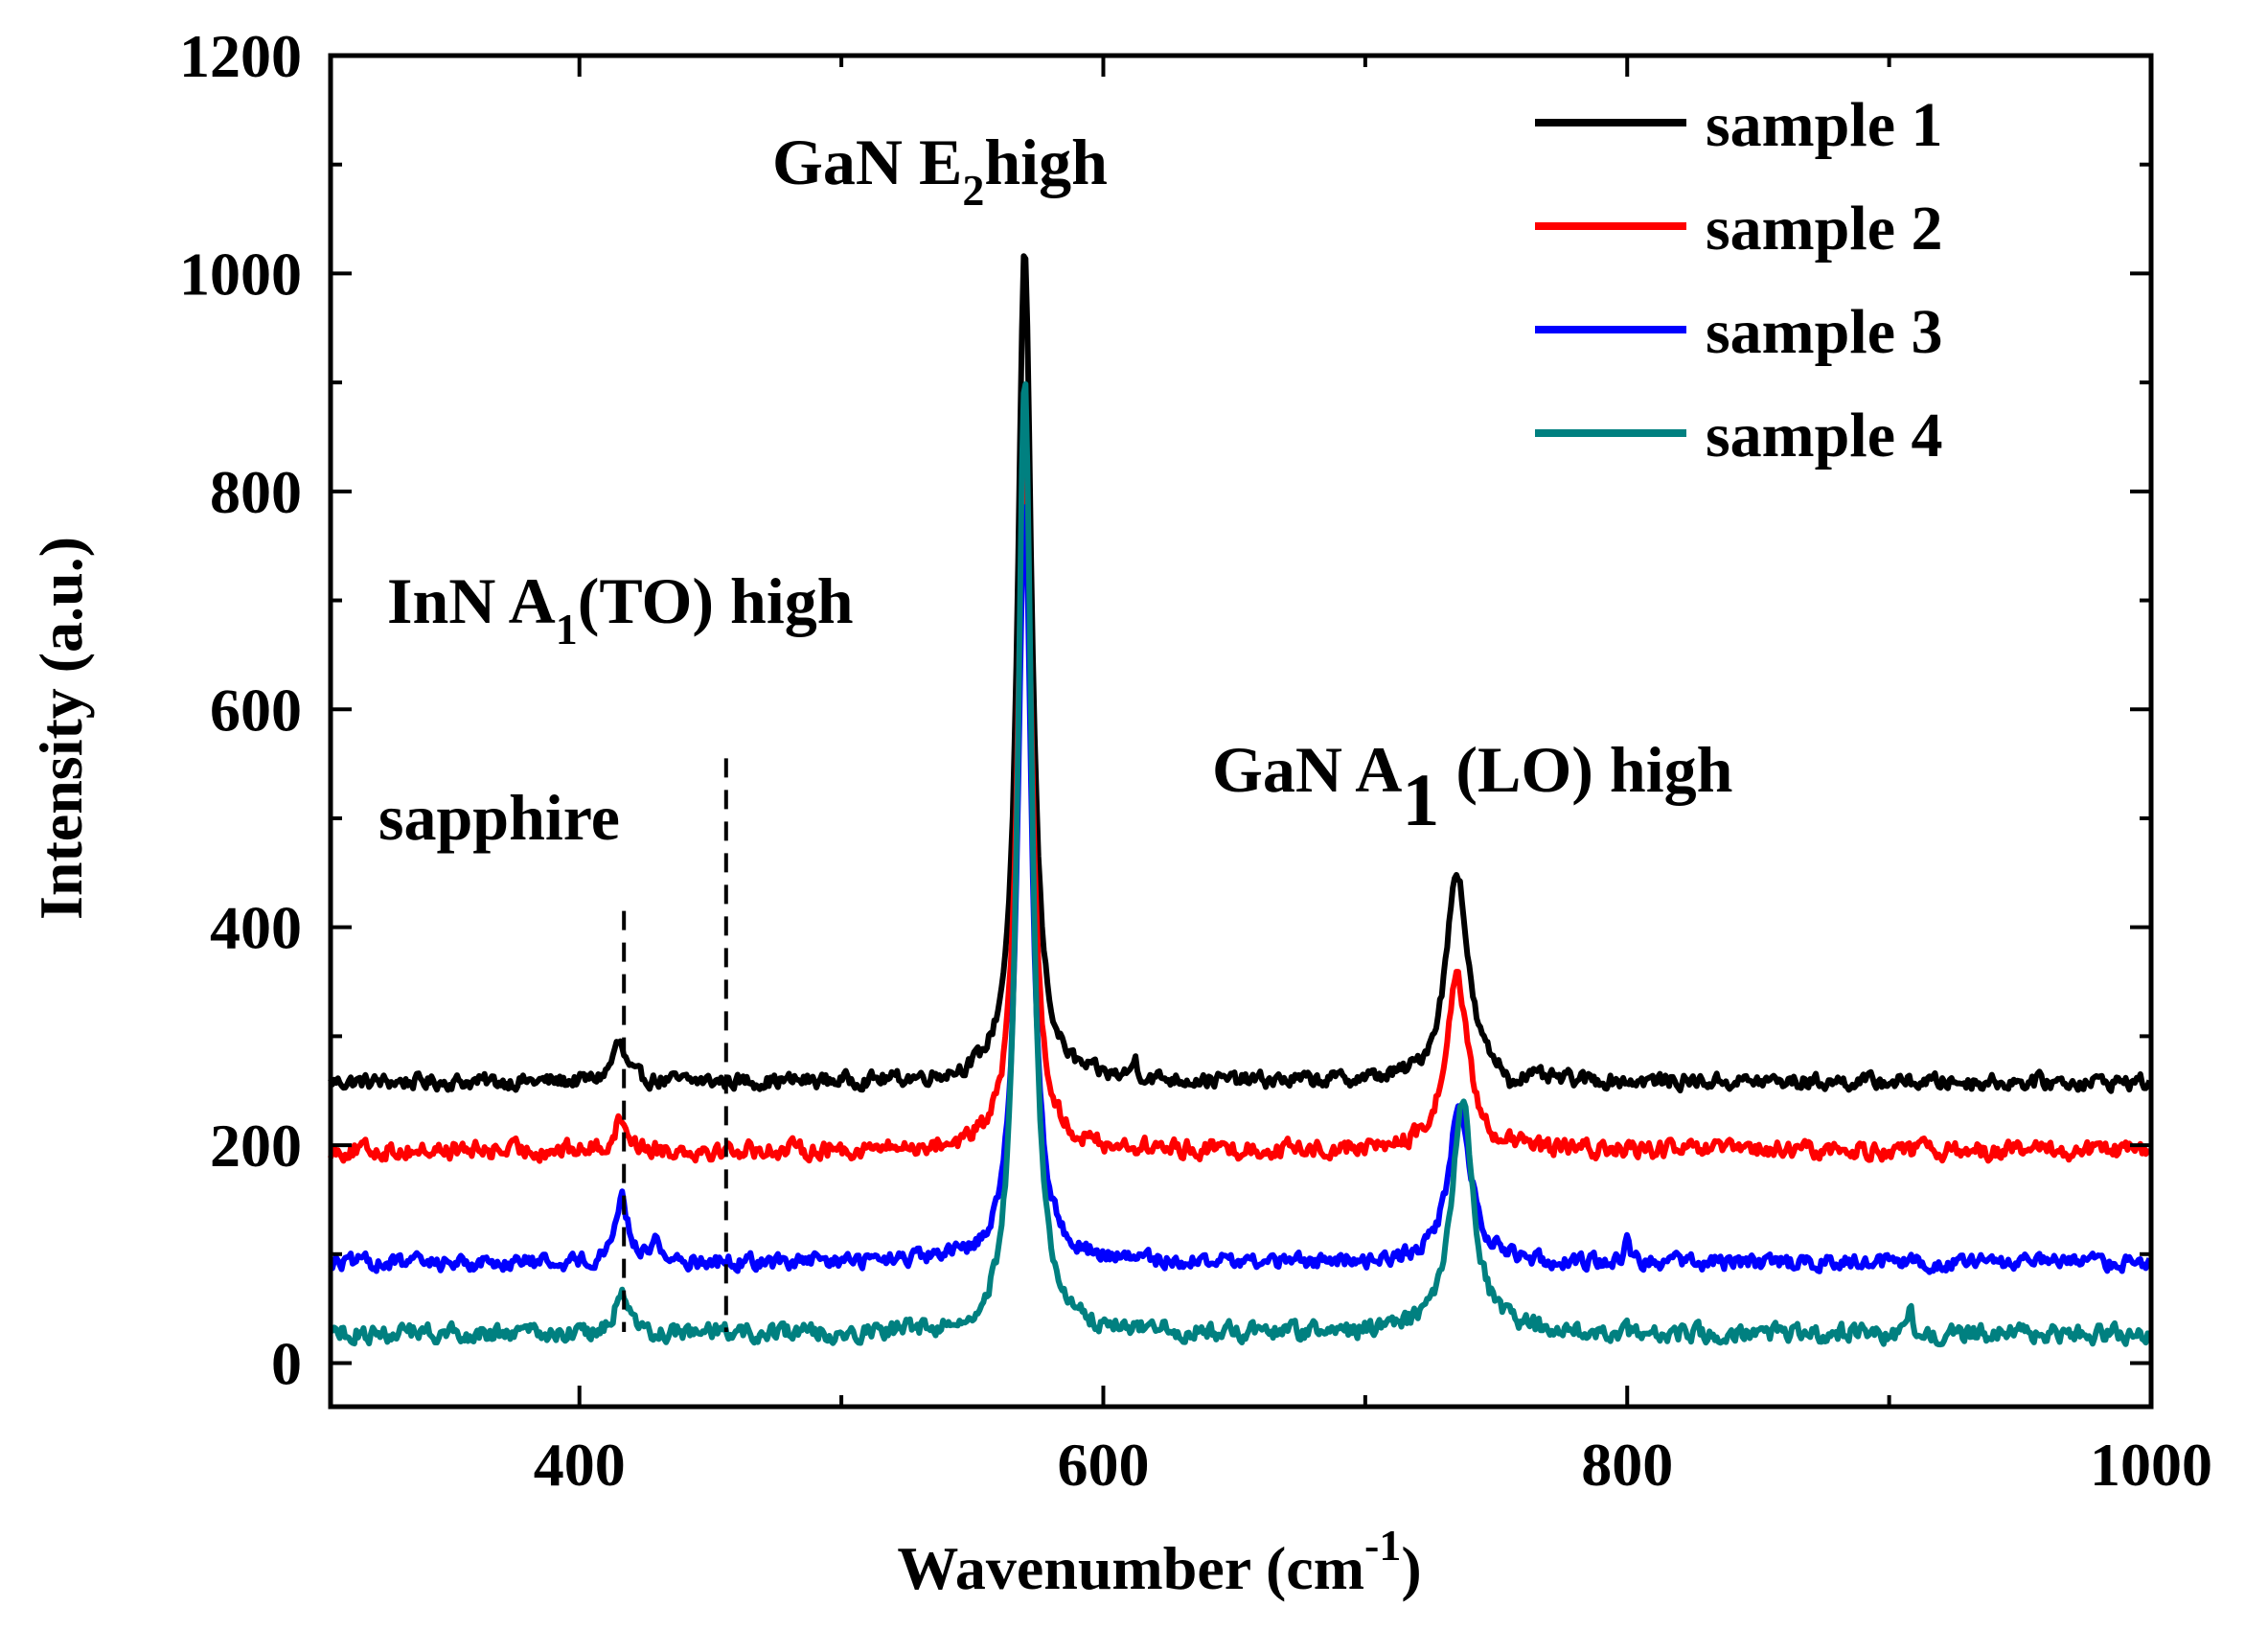  What do you see at coordinates (940, 170) in the screenshot?
I see `annotation-gan-e2: GaN E2high` at bounding box center [940, 170].